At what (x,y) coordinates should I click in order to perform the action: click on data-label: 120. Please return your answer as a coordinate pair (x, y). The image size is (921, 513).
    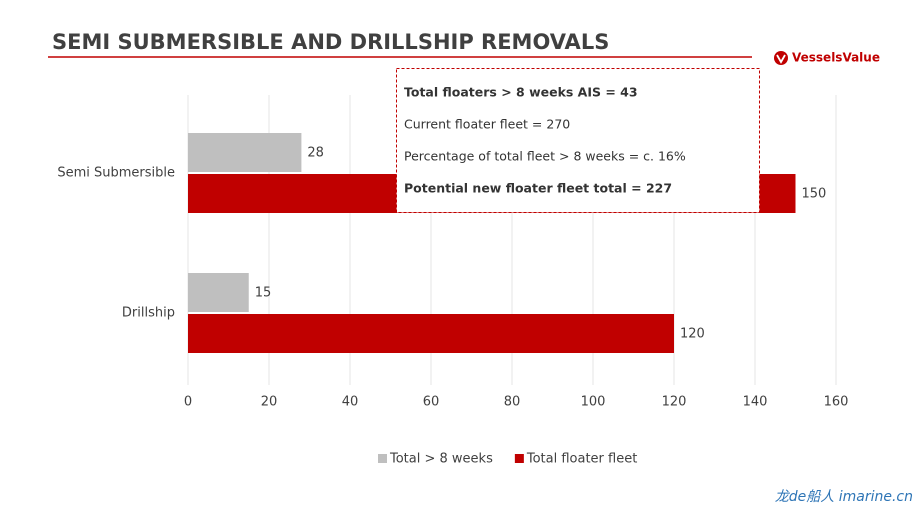
    Looking at the image, I should click on (692, 334).